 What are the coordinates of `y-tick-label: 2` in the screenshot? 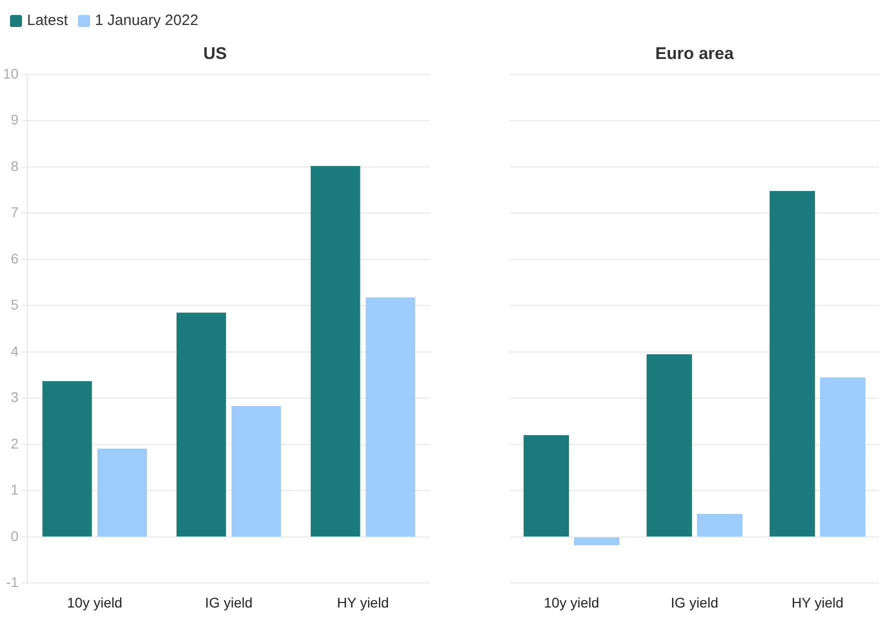 It's located at (14, 443).